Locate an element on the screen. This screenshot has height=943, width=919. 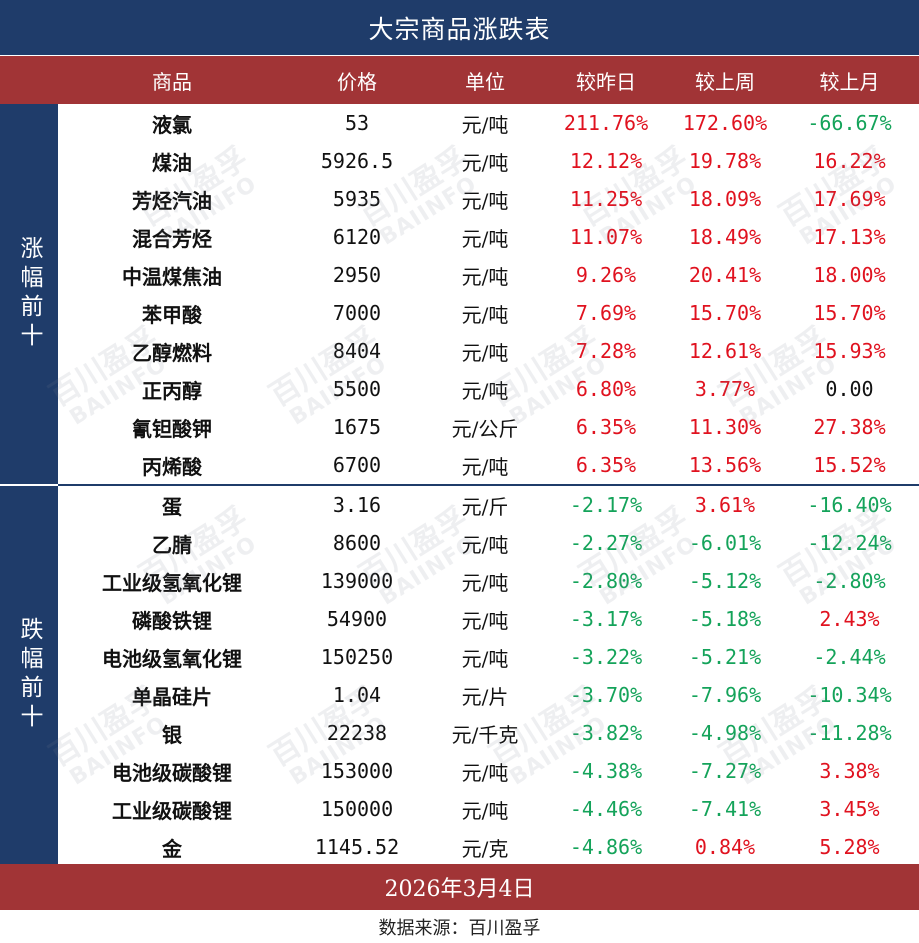
day-change: -4.46% is located at coordinates (606, 809).